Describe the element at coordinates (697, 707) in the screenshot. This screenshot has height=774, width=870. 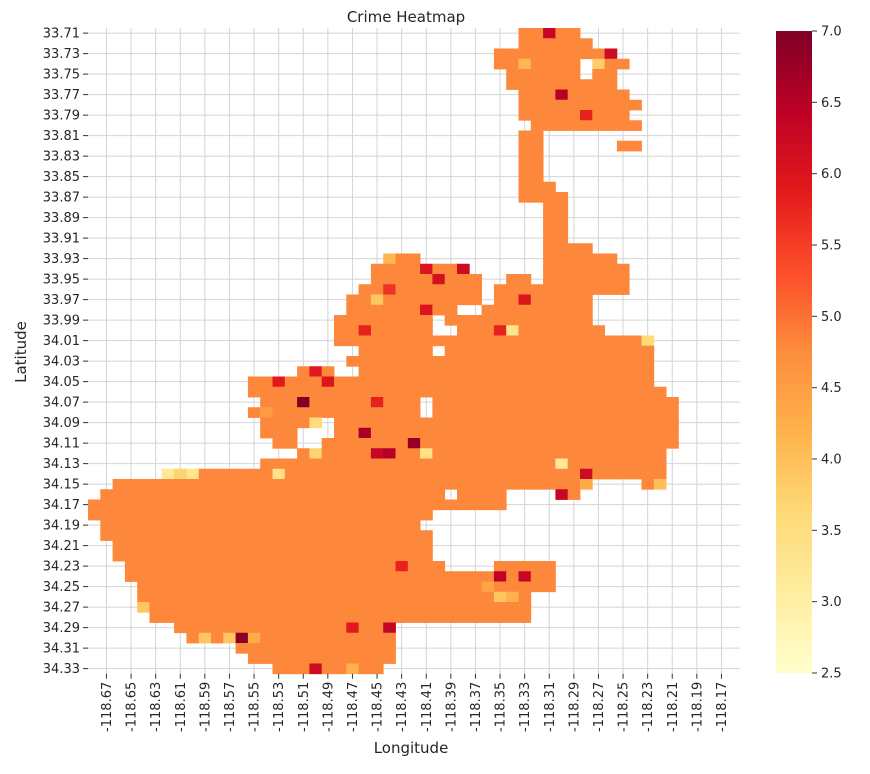
I see `x-tick-label: -118.19` at that location.